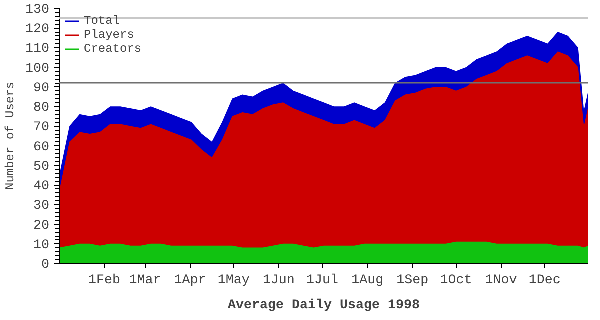 This screenshot has height=320, width=600. Describe the element at coordinates (38, 10) in the screenshot. I see `y-tick-label: 130` at that location.